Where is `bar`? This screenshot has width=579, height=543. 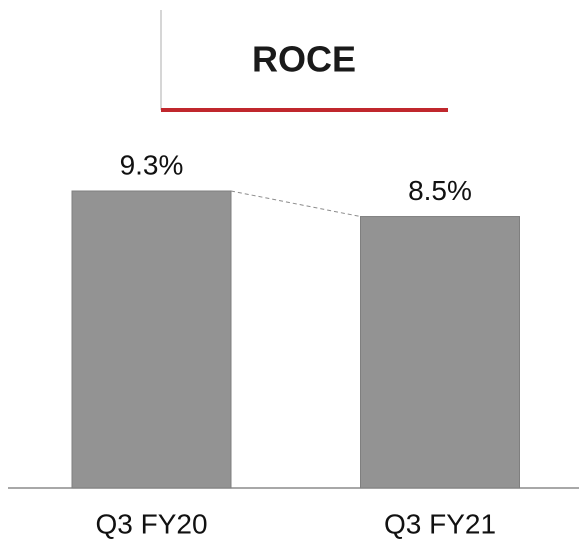 bar is located at coordinates (440, 352).